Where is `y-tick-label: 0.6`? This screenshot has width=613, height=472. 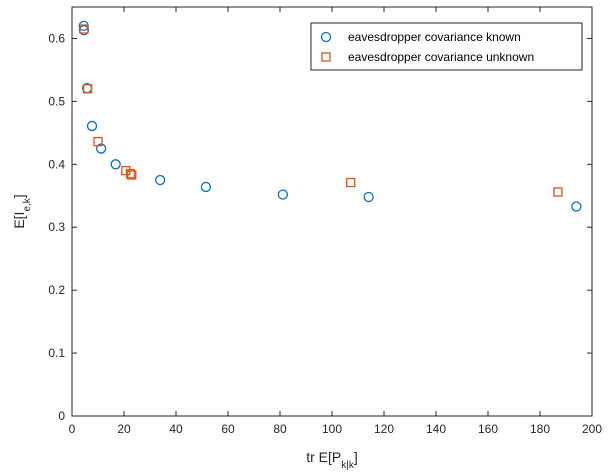 y-tick-label: 0.6 is located at coordinates (56, 38).